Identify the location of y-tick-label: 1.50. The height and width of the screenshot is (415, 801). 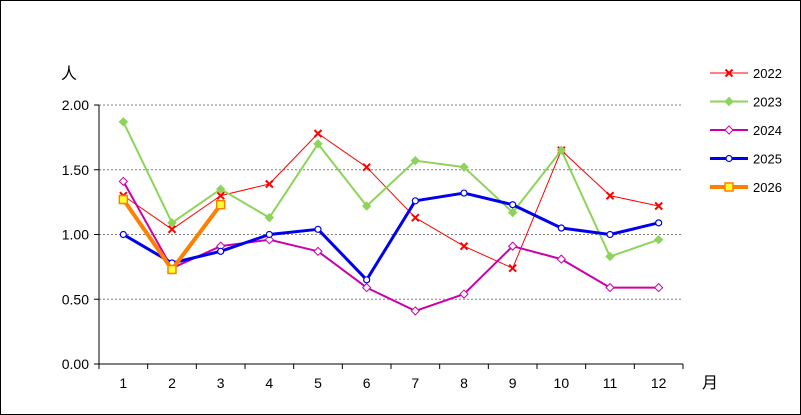
(75, 170).